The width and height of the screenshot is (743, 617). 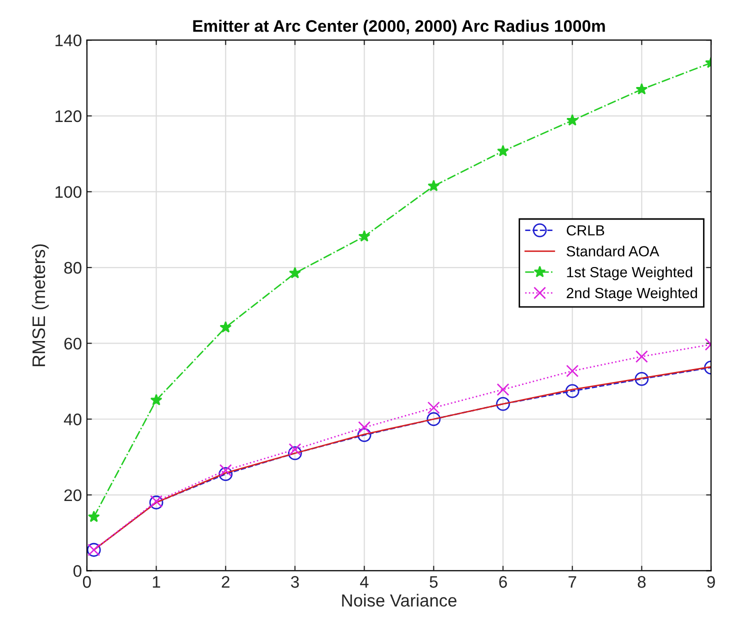 What do you see at coordinates (40, 305) in the screenshot?
I see `y-axis-title: RMSE (meters)` at bounding box center [40, 305].